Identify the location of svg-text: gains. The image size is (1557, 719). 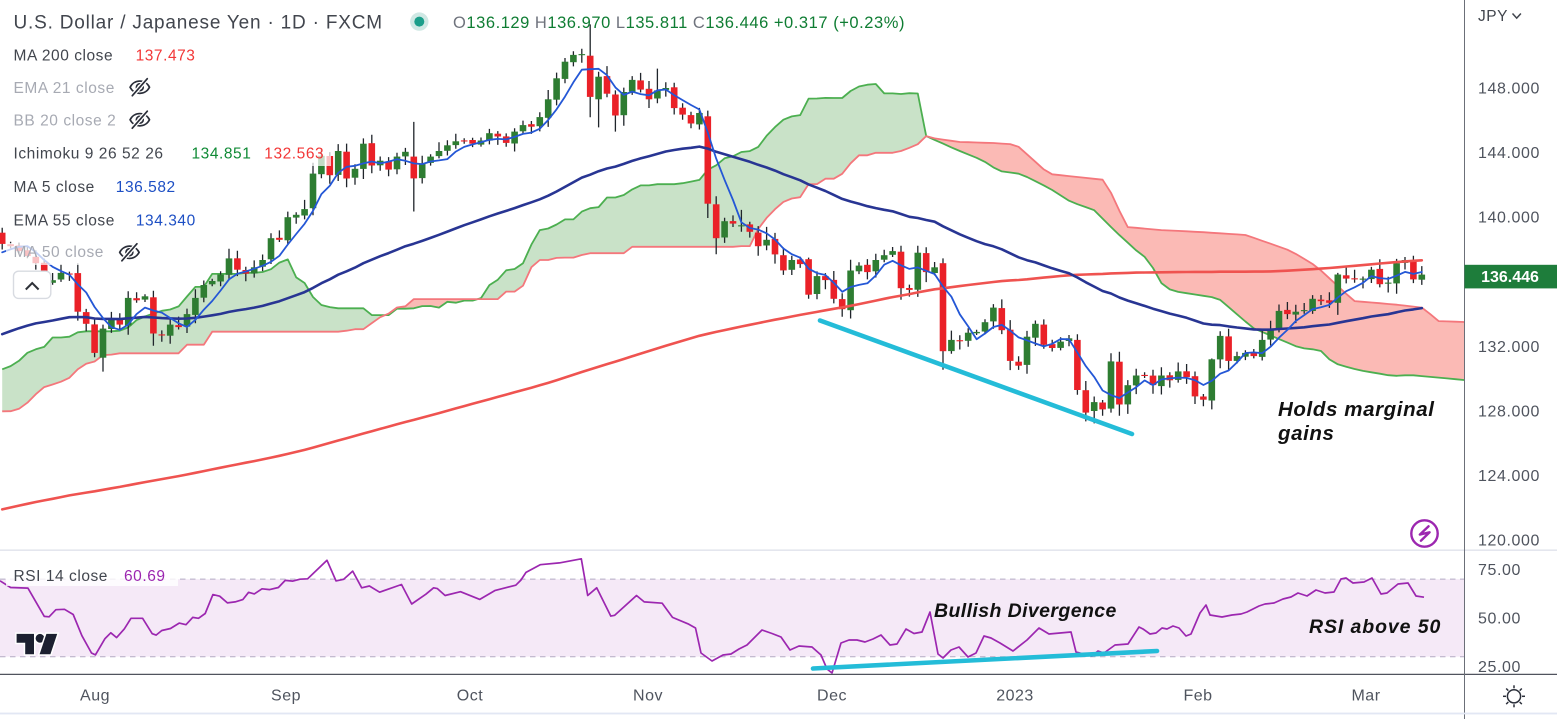
(1306, 433).